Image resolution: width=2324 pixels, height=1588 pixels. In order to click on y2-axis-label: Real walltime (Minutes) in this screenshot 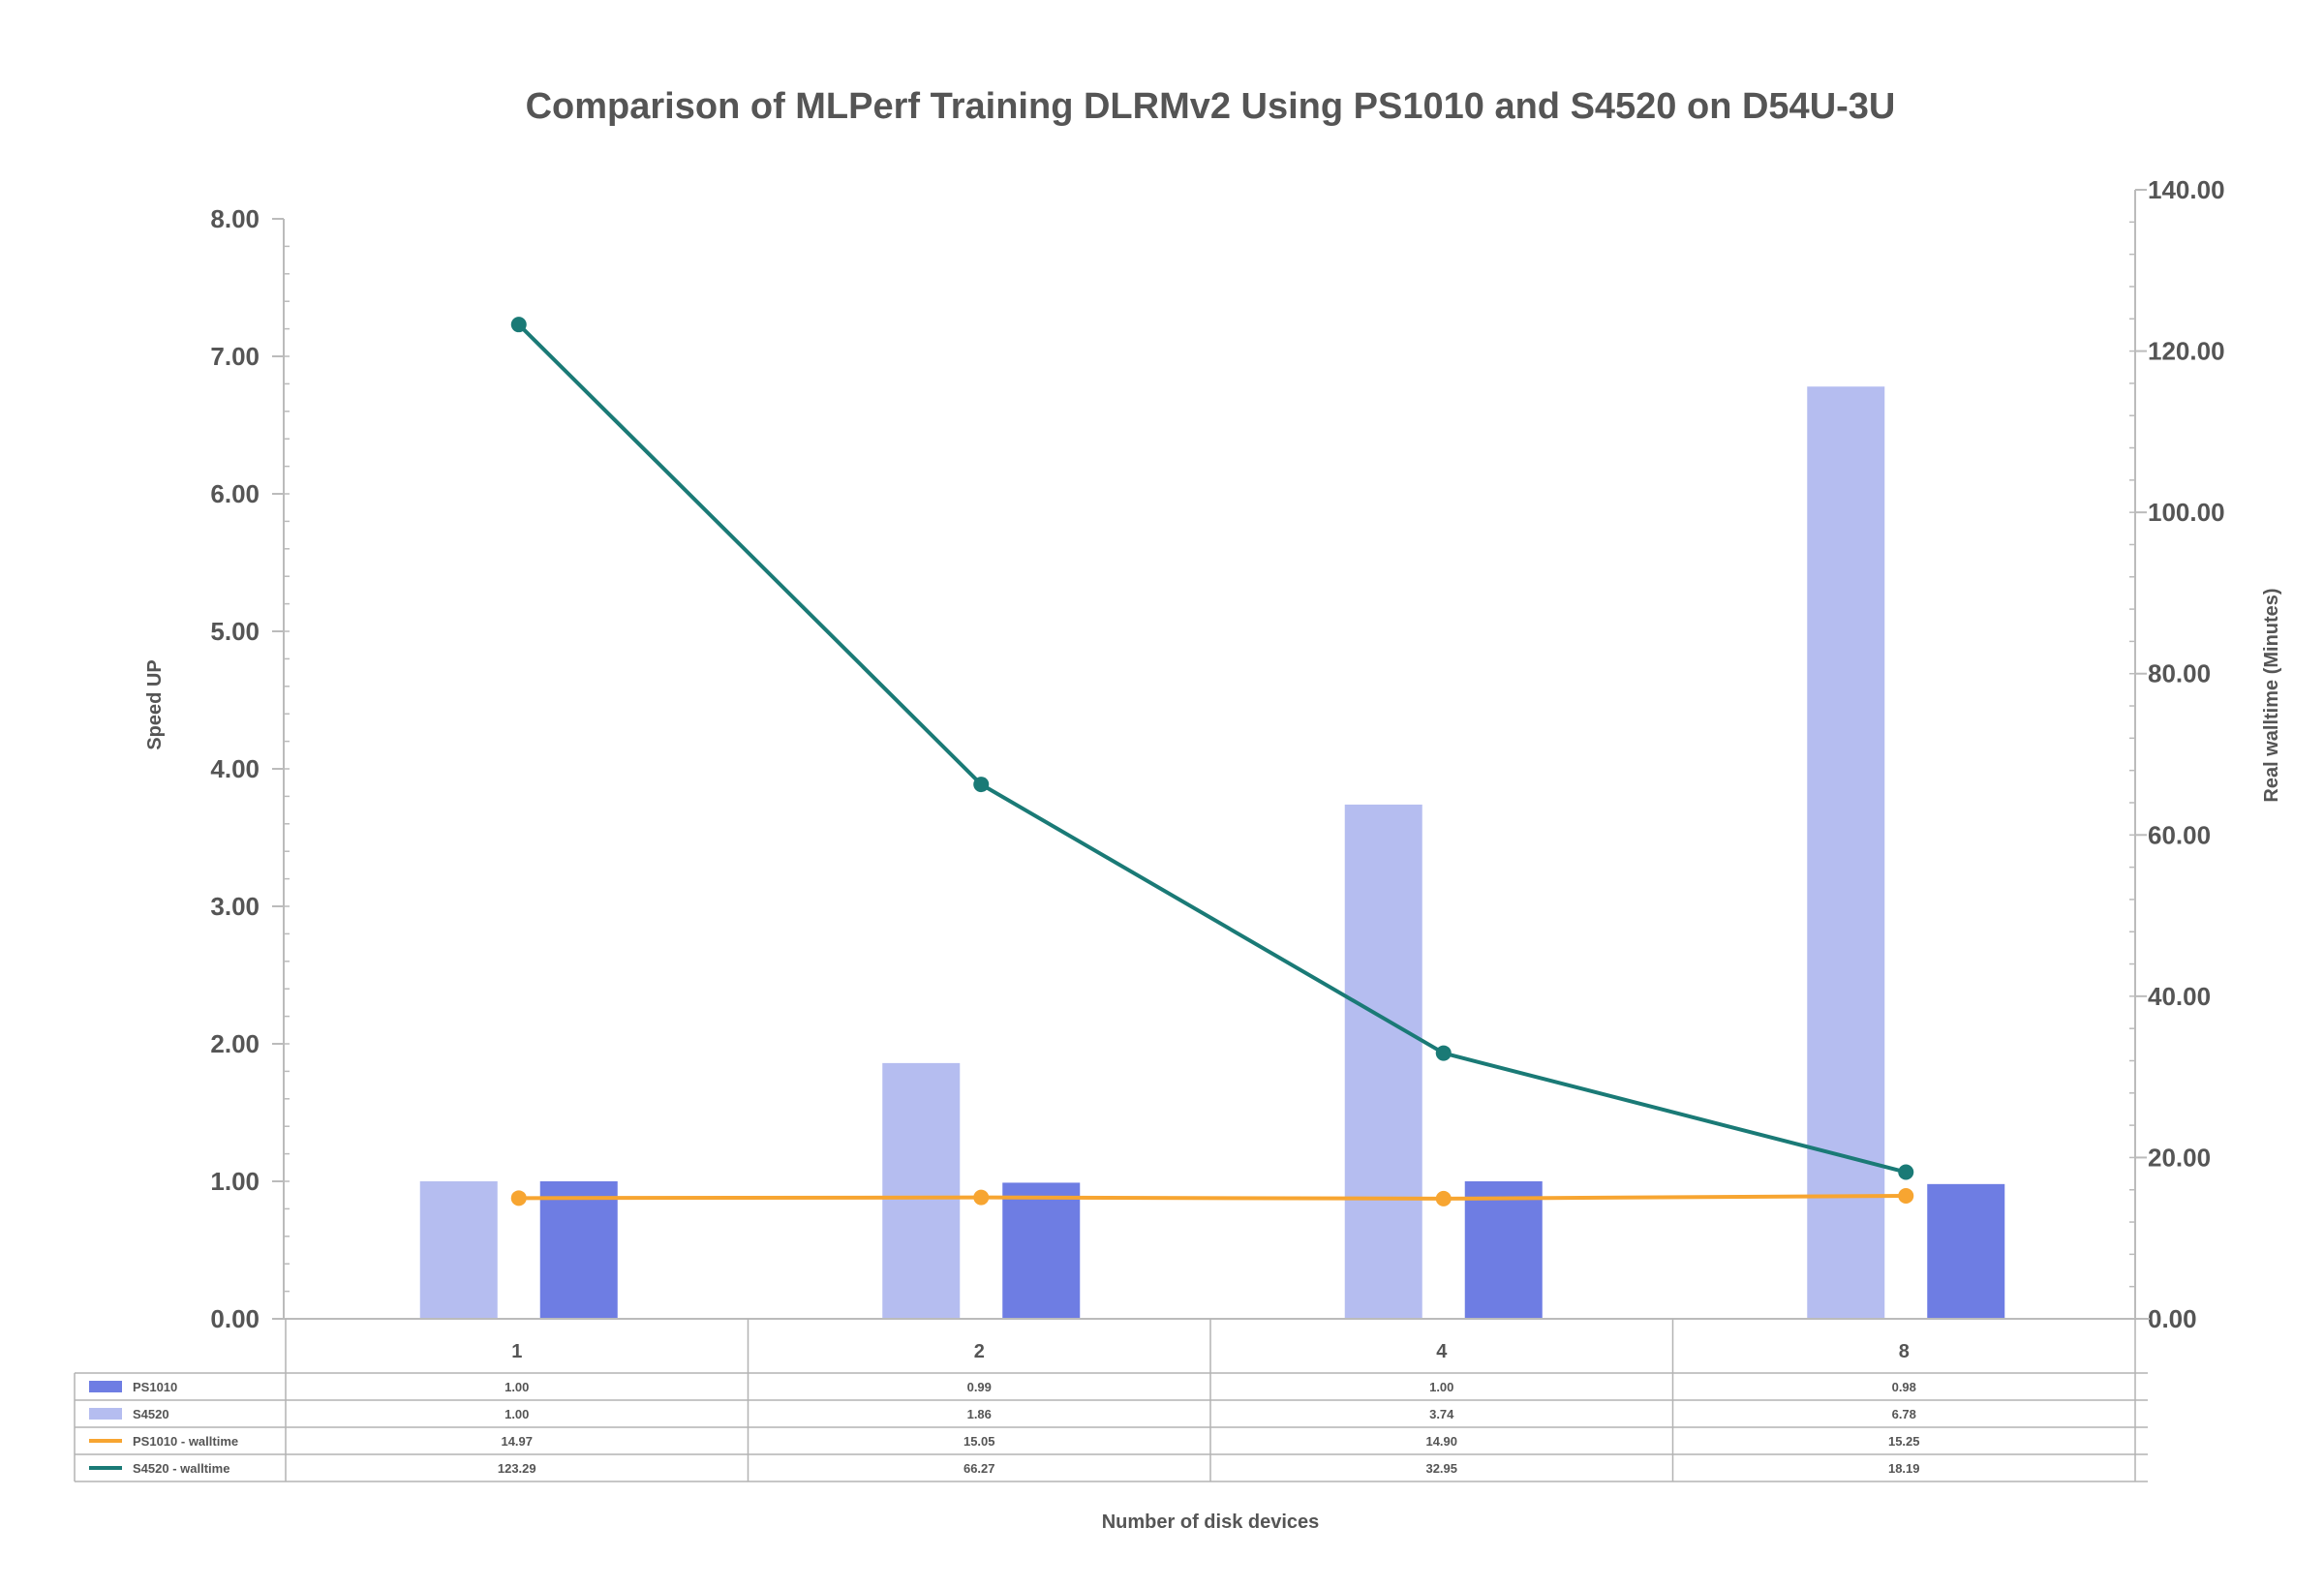, I will do `click(2272, 695)`.